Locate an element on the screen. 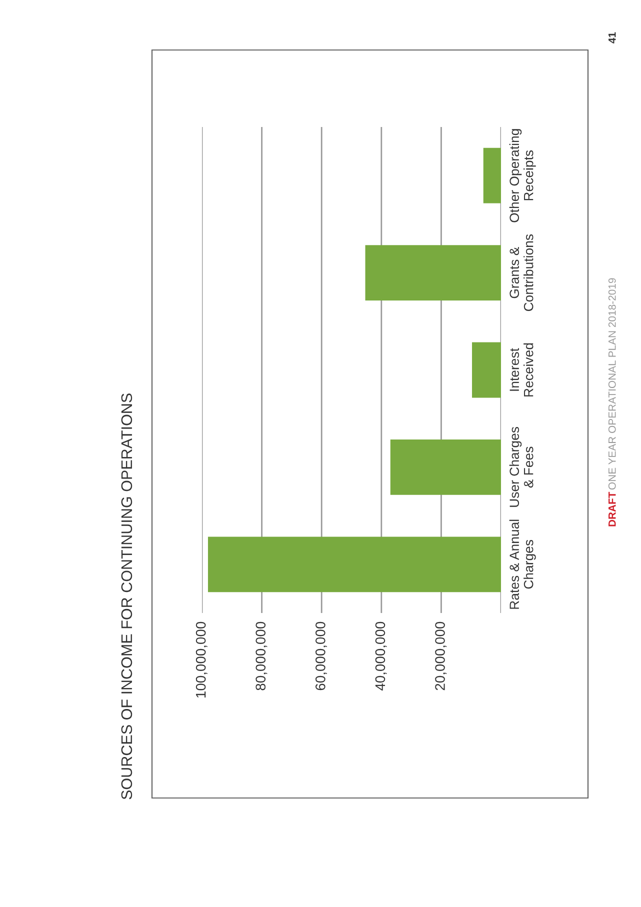 This screenshot has width=641, height=907. y-tick-label: User Charges & Fees is located at coordinates (521, 466).